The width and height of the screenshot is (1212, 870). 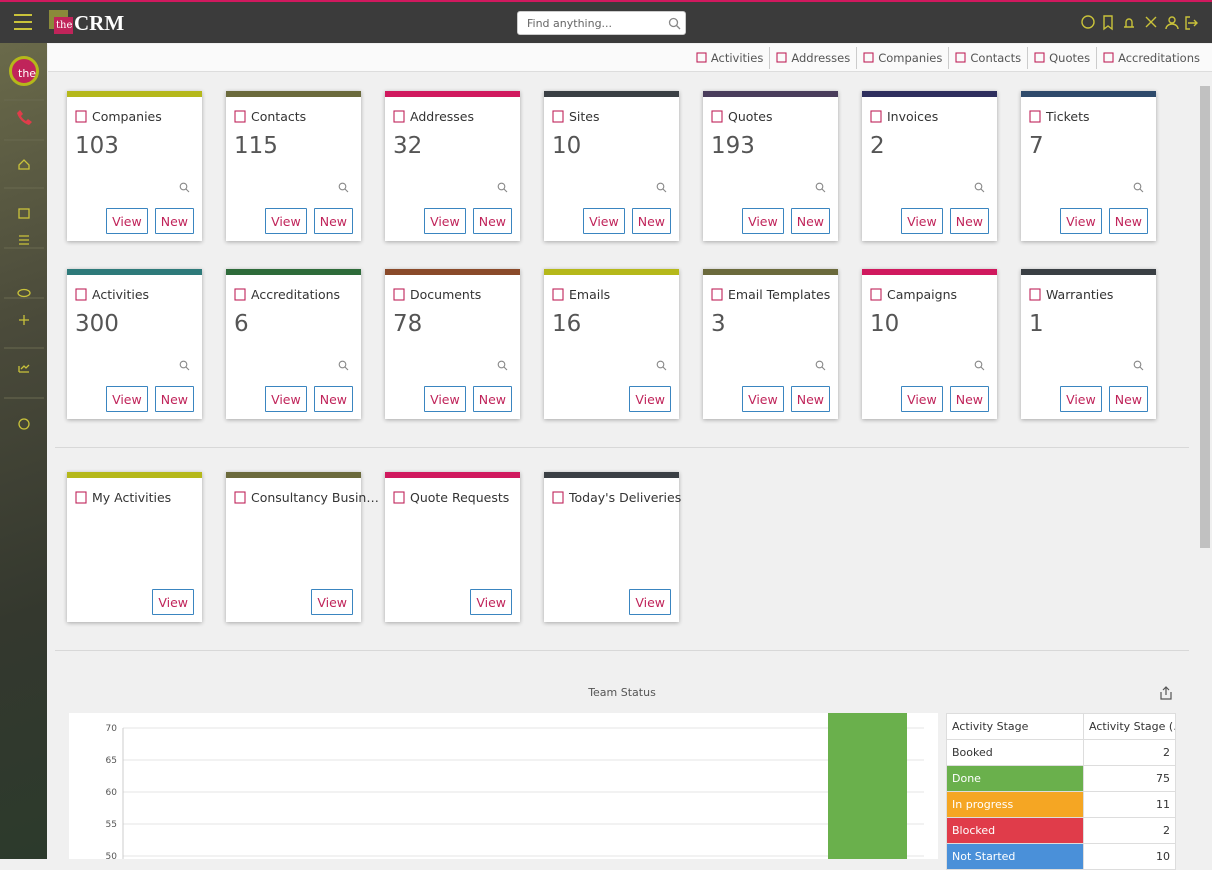 What do you see at coordinates (786, 221) in the screenshot?
I see `tile-buttons: View New` at bounding box center [786, 221].